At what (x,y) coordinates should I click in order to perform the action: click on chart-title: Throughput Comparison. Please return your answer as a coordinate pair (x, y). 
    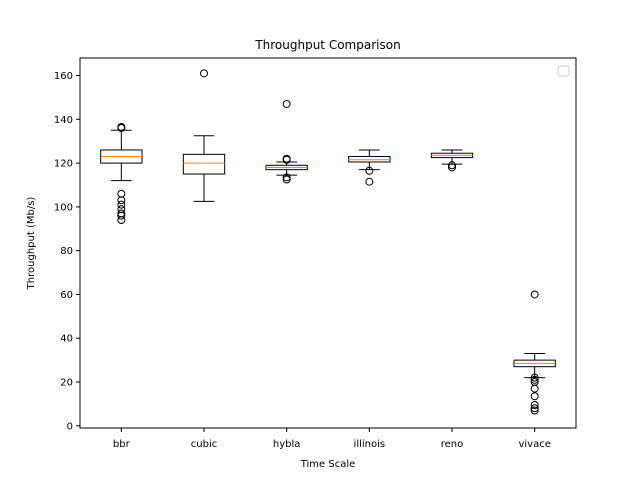
    Looking at the image, I should click on (327, 45).